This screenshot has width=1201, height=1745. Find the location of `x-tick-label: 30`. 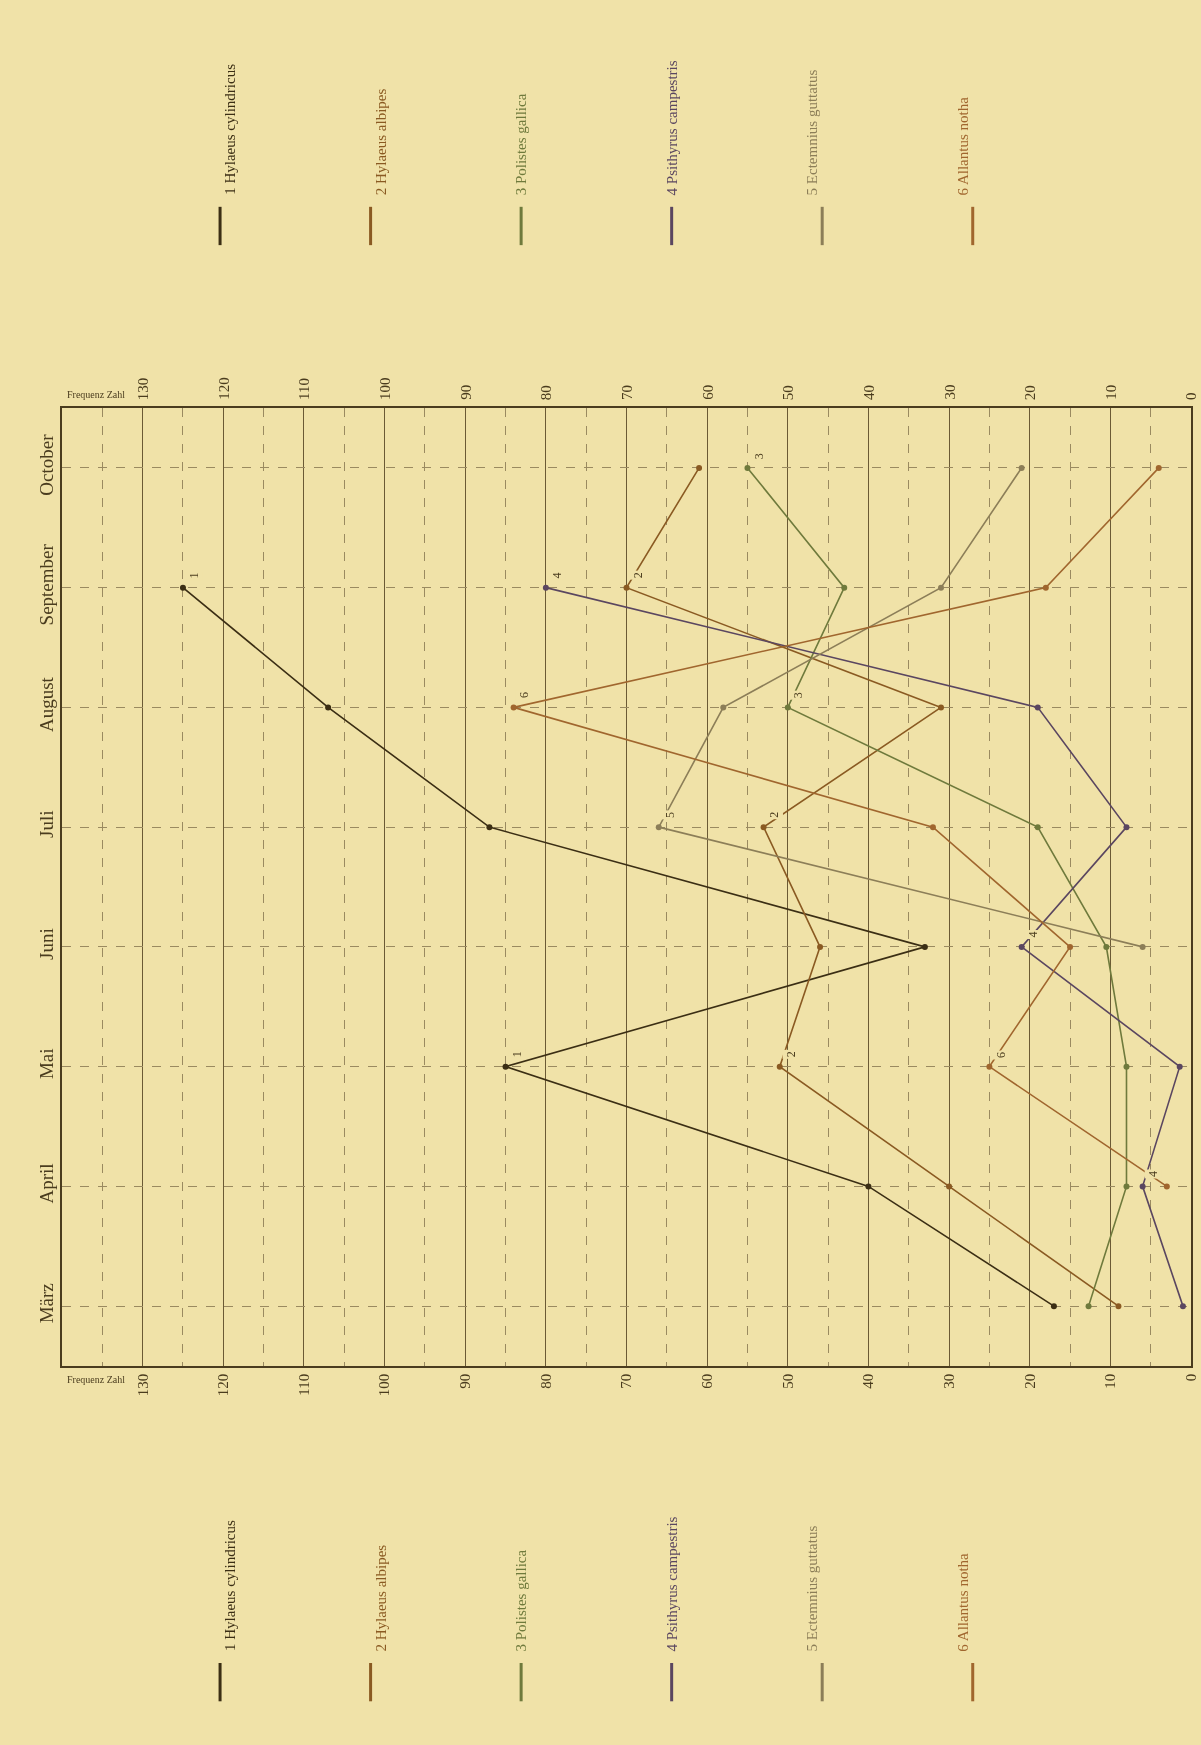

x-tick-label: 30 is located at coordinates (949, 392).